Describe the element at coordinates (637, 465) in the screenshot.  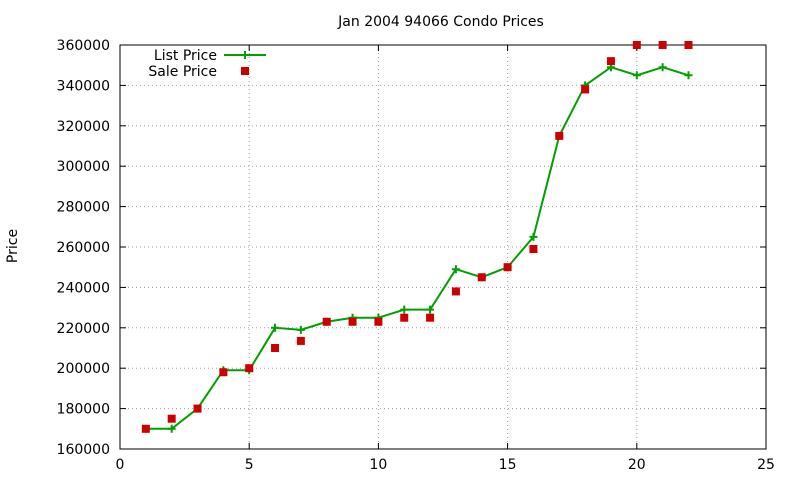
I see `x-tick-label: 20` at that location.